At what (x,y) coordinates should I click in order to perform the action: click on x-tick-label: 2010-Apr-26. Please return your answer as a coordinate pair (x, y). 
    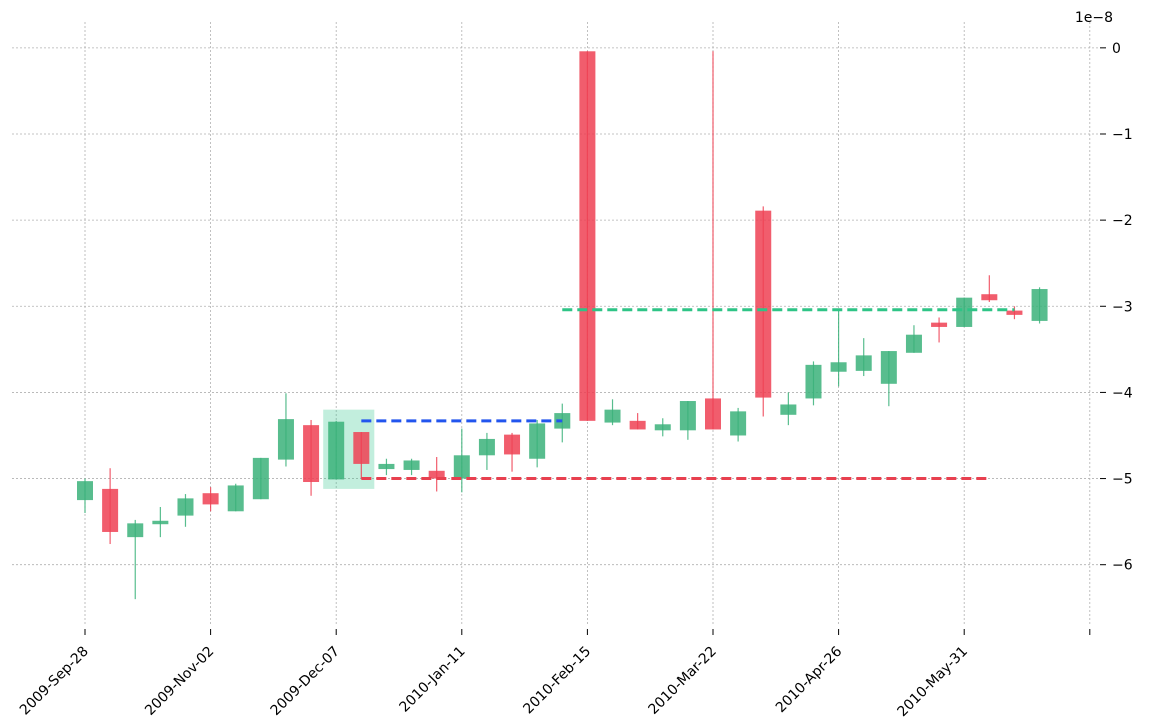
    Looking at the image, I should click on (809, 679).